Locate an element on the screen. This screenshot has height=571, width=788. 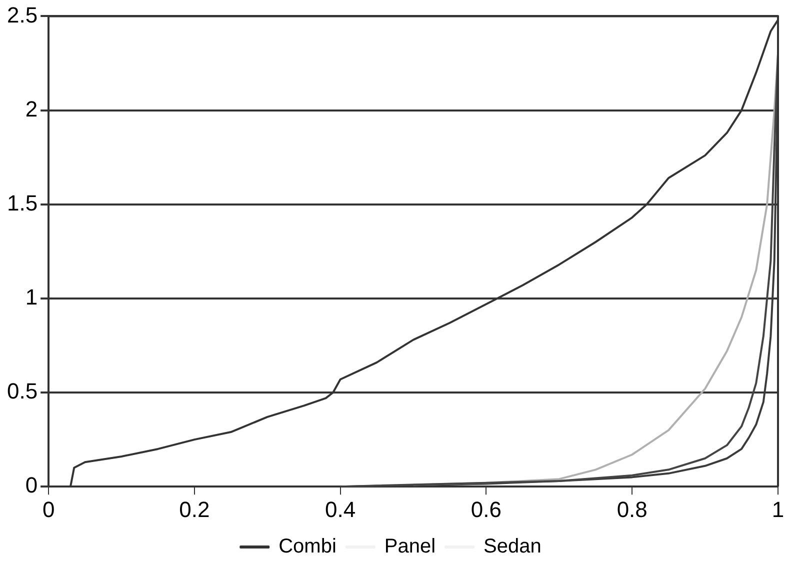
y-tick-label: 0.5 is located at coordinates (22, 391).